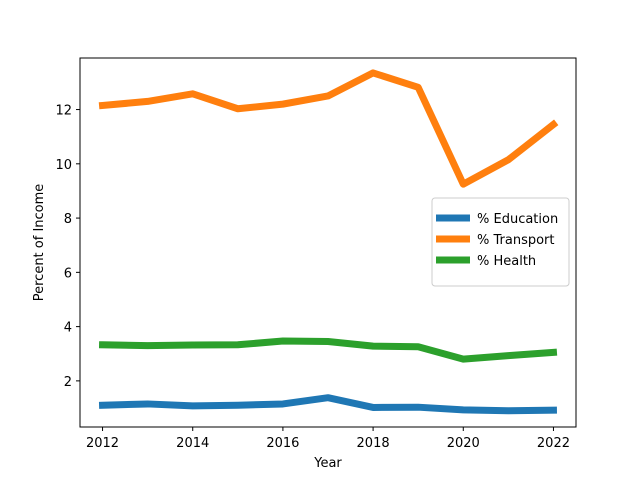 The image size is (640, 480). Describe the element at coordinates (328, 439) in the screenshot. I see `x-axis: 2012 2014 2016 2018 2020 2022` at that location.